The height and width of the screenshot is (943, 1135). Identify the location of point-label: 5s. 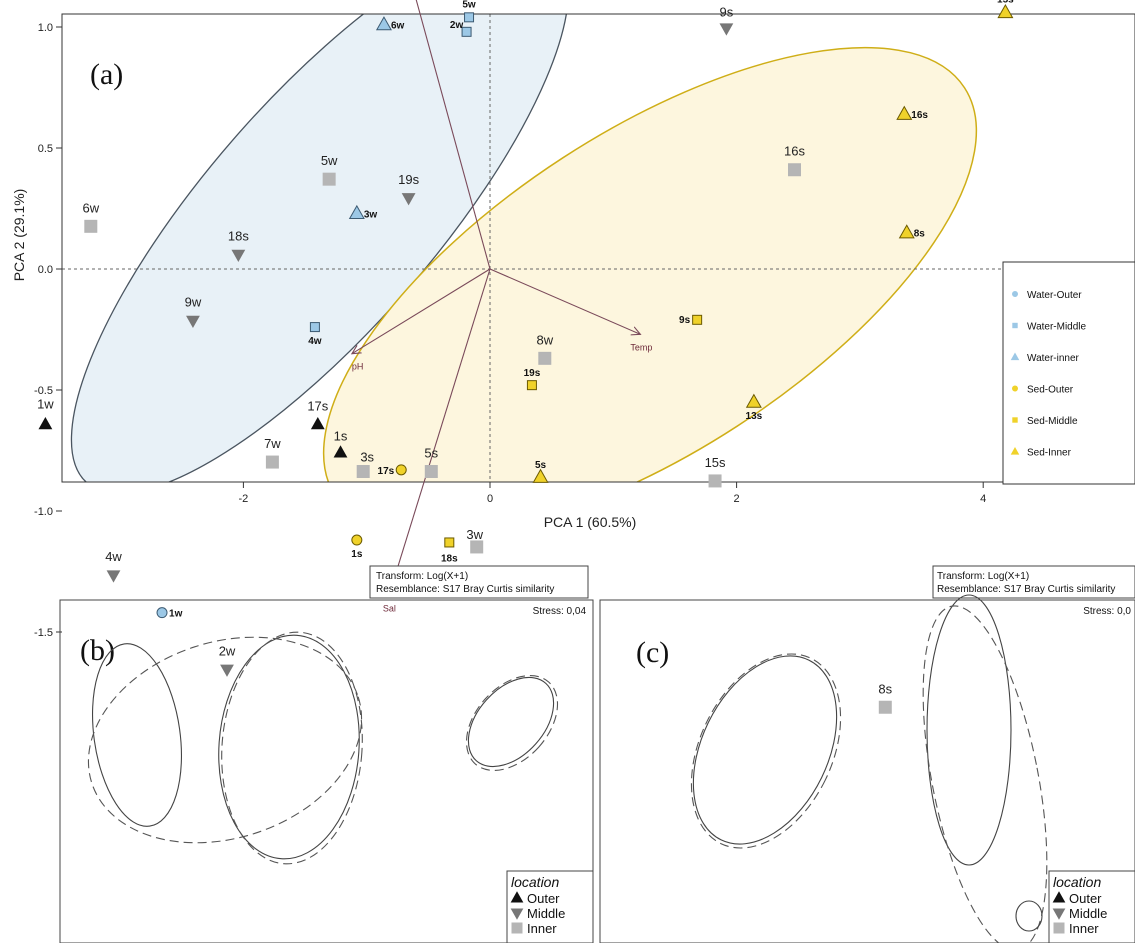
(541, 465).